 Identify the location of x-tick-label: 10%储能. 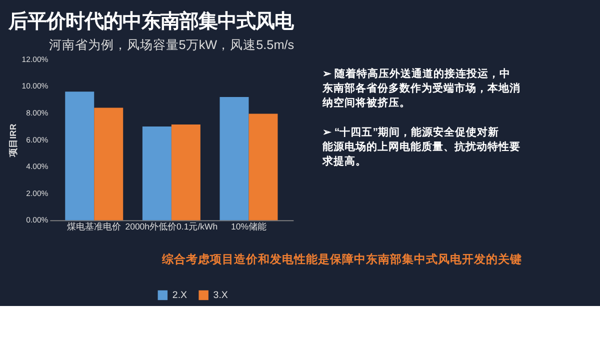
(248, 226).